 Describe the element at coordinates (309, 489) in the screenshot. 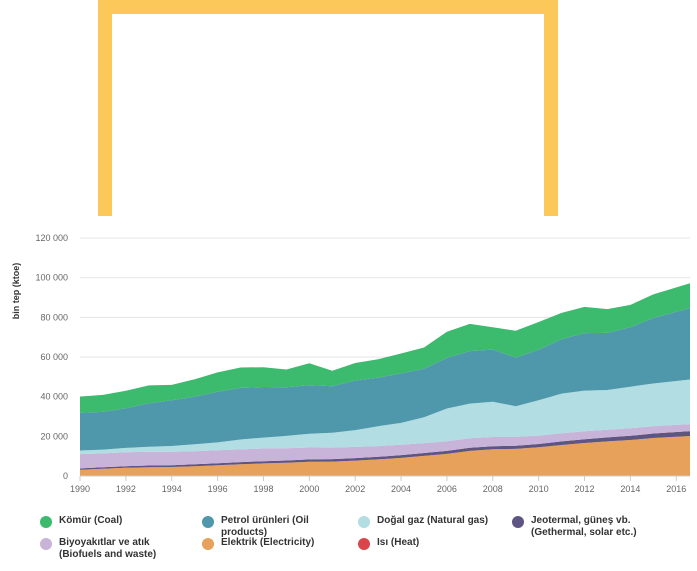

I see `x-tick-label: 2000` at that location.